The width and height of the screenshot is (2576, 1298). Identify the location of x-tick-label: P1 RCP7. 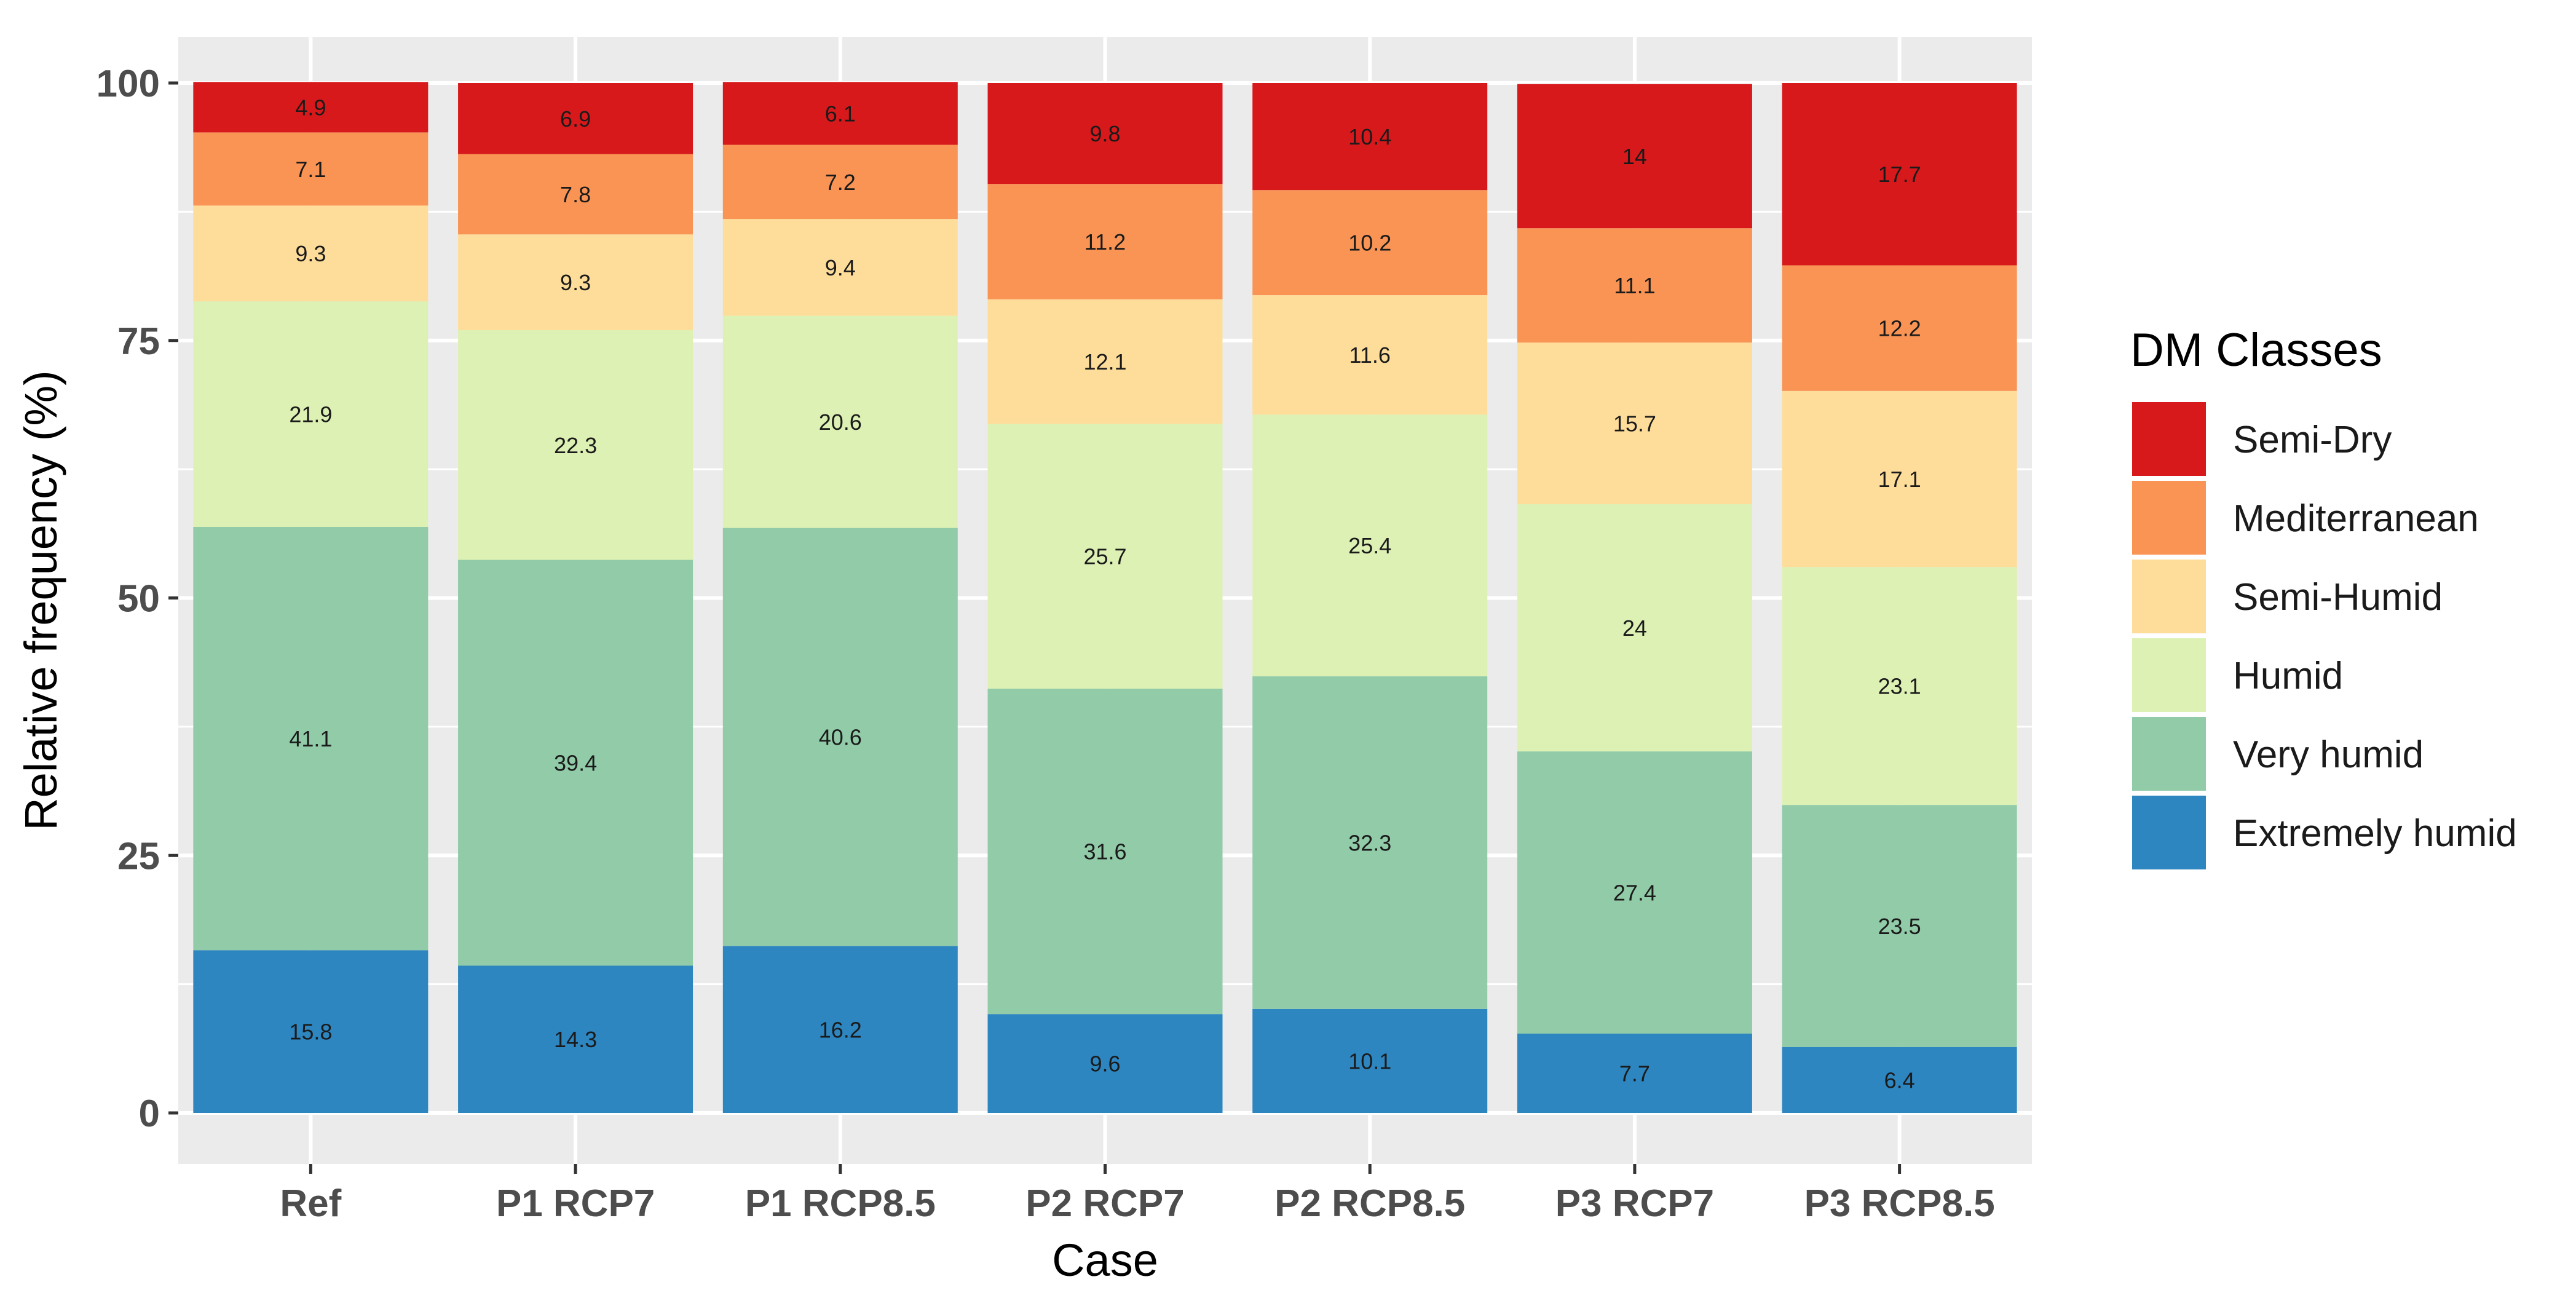
(575, 1204).